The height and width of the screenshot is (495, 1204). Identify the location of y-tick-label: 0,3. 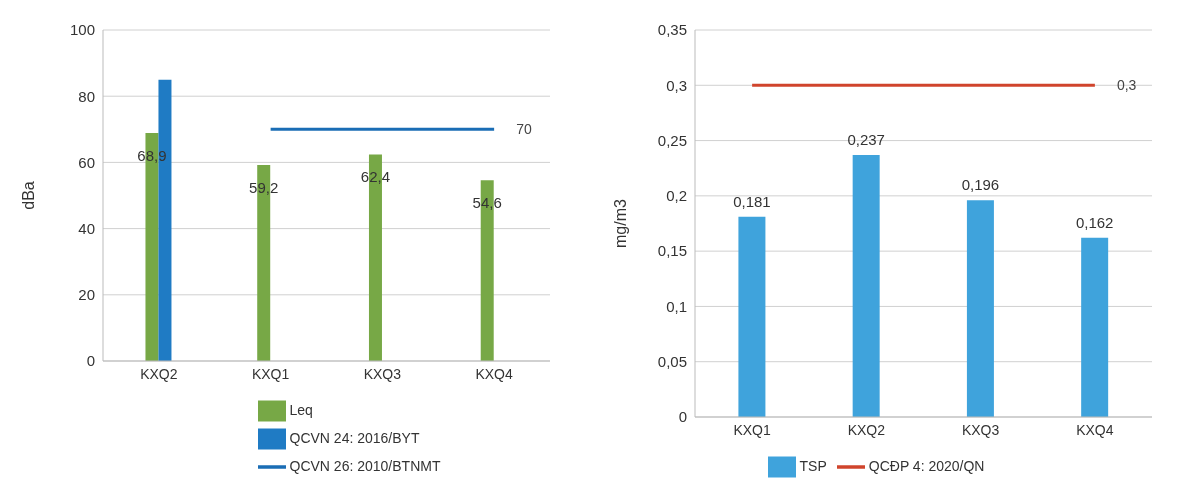
(676, 85).